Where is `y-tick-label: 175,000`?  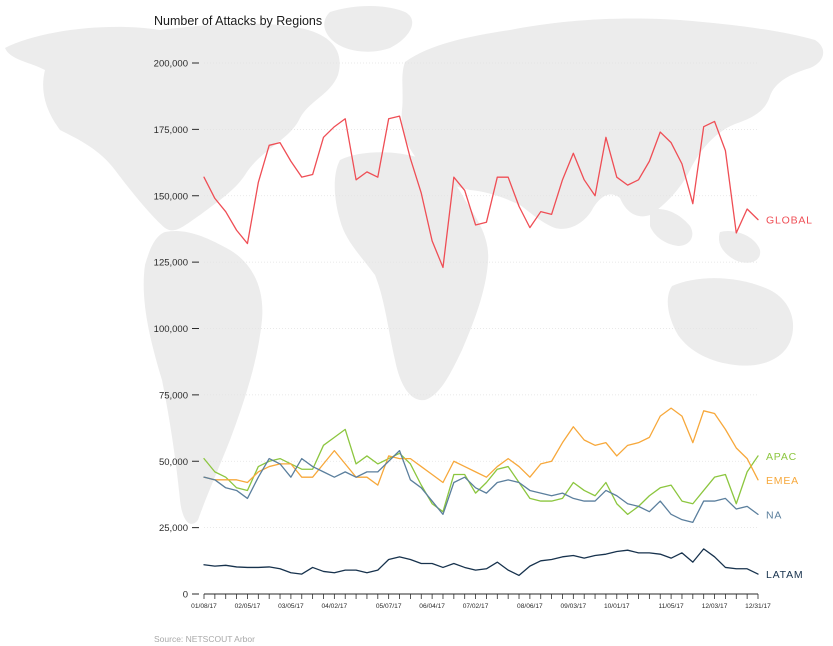
y-tick-label: 175,000 is located at coordinates (171, 130).